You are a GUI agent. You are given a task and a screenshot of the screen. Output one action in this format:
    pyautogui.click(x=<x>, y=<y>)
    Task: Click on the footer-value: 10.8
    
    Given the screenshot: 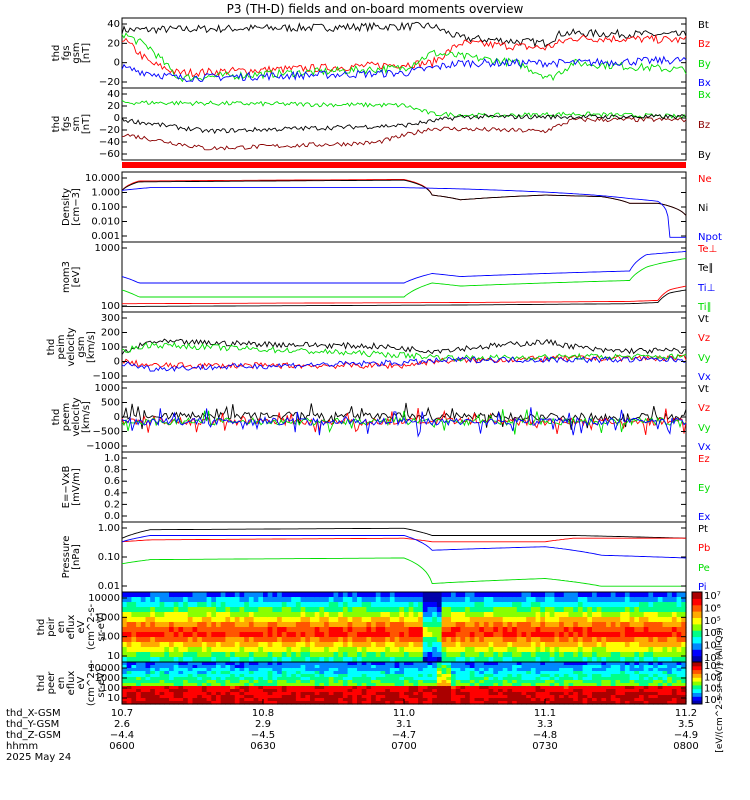 What is the action you would take?
    pyautogui.click(x=263, y=713)
    